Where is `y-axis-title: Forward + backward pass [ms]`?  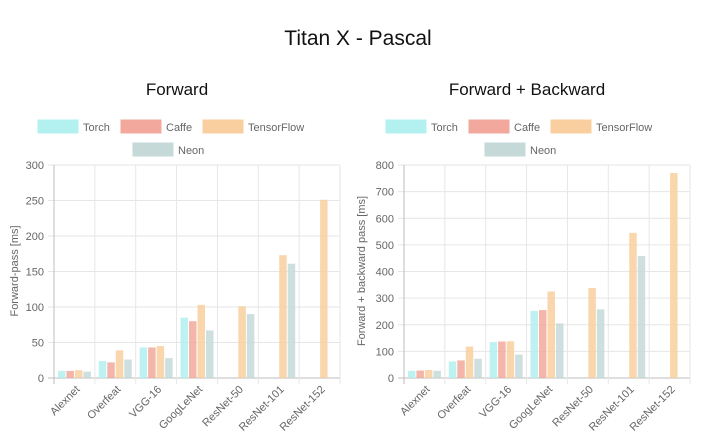
y-axis-title: Forward + backward pass [ms] is located at coordinates (362, 271).